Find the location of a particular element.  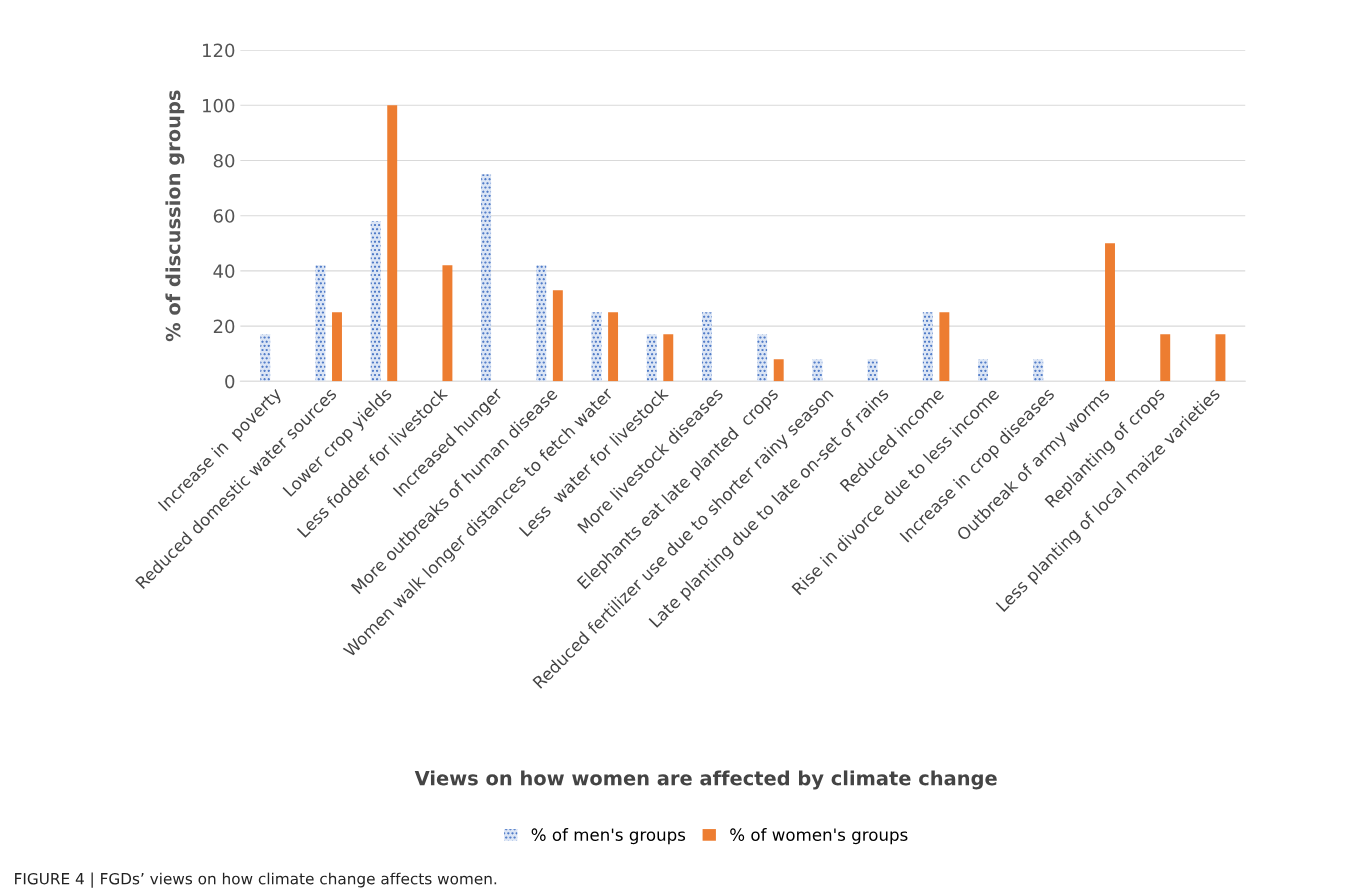

legend-label: % of men's groups is located at coordinates (608, 836).